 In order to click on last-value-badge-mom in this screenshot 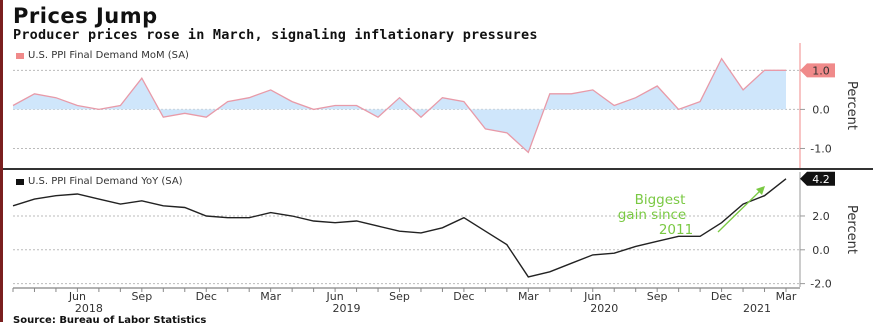, I will do `click(817, 70)`.